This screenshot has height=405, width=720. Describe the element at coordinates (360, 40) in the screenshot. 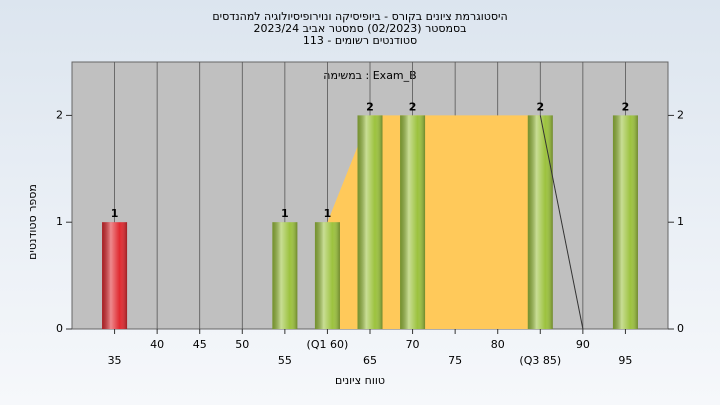

I see `title-line: סטודנטים רשומים - 113` at that location.